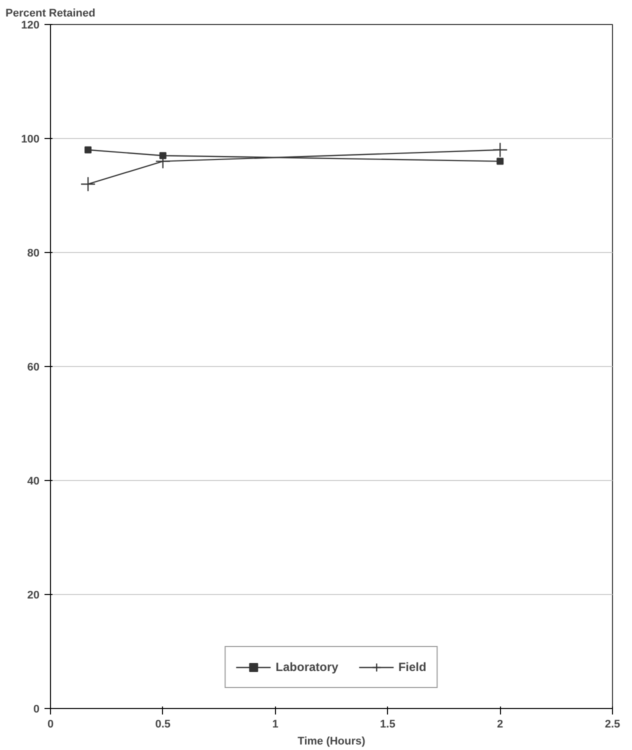 This screenshot has width=632, height=750. I want to click on y-tick-label: 60, so click(33, 368).